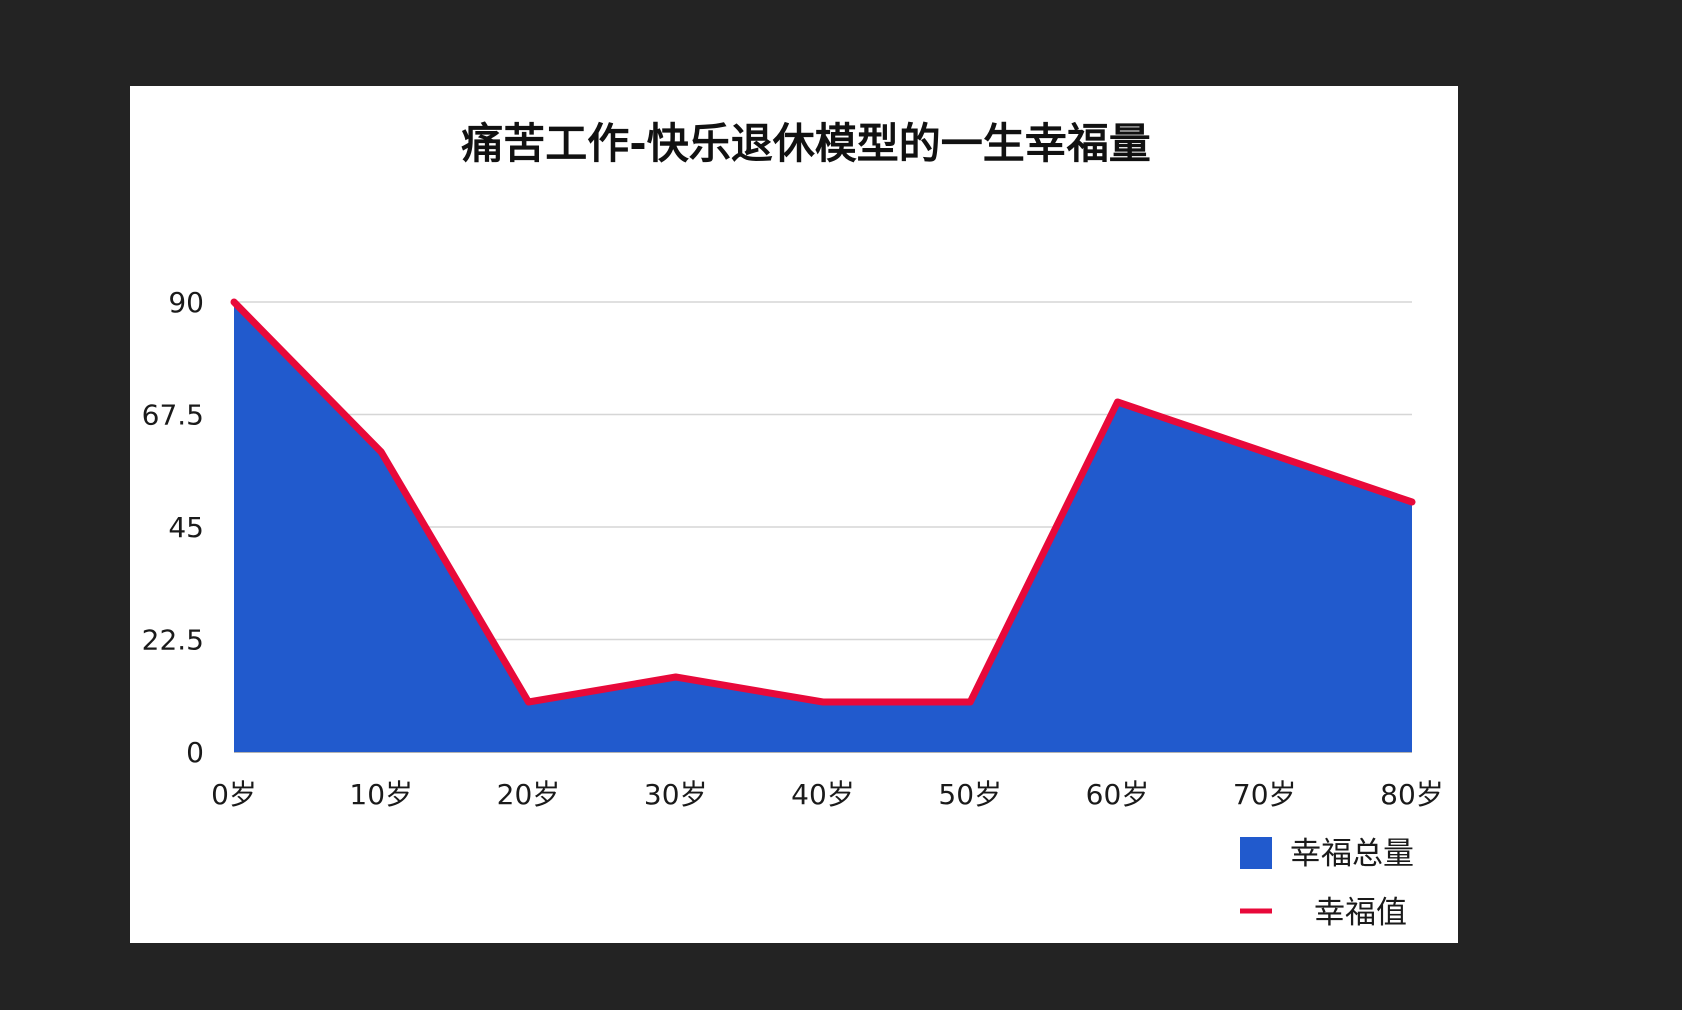 The height and width of the screenshot is (1010, 1682). Describe the element at coordinates (173, 640) in the screenshot. I see `y-tick-label: 22.5` at that location.